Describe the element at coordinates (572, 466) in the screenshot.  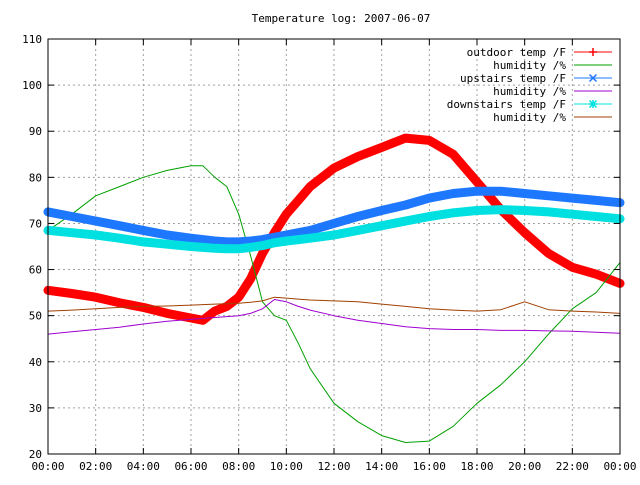
I see `x-tick-label: 22:00` at that location.